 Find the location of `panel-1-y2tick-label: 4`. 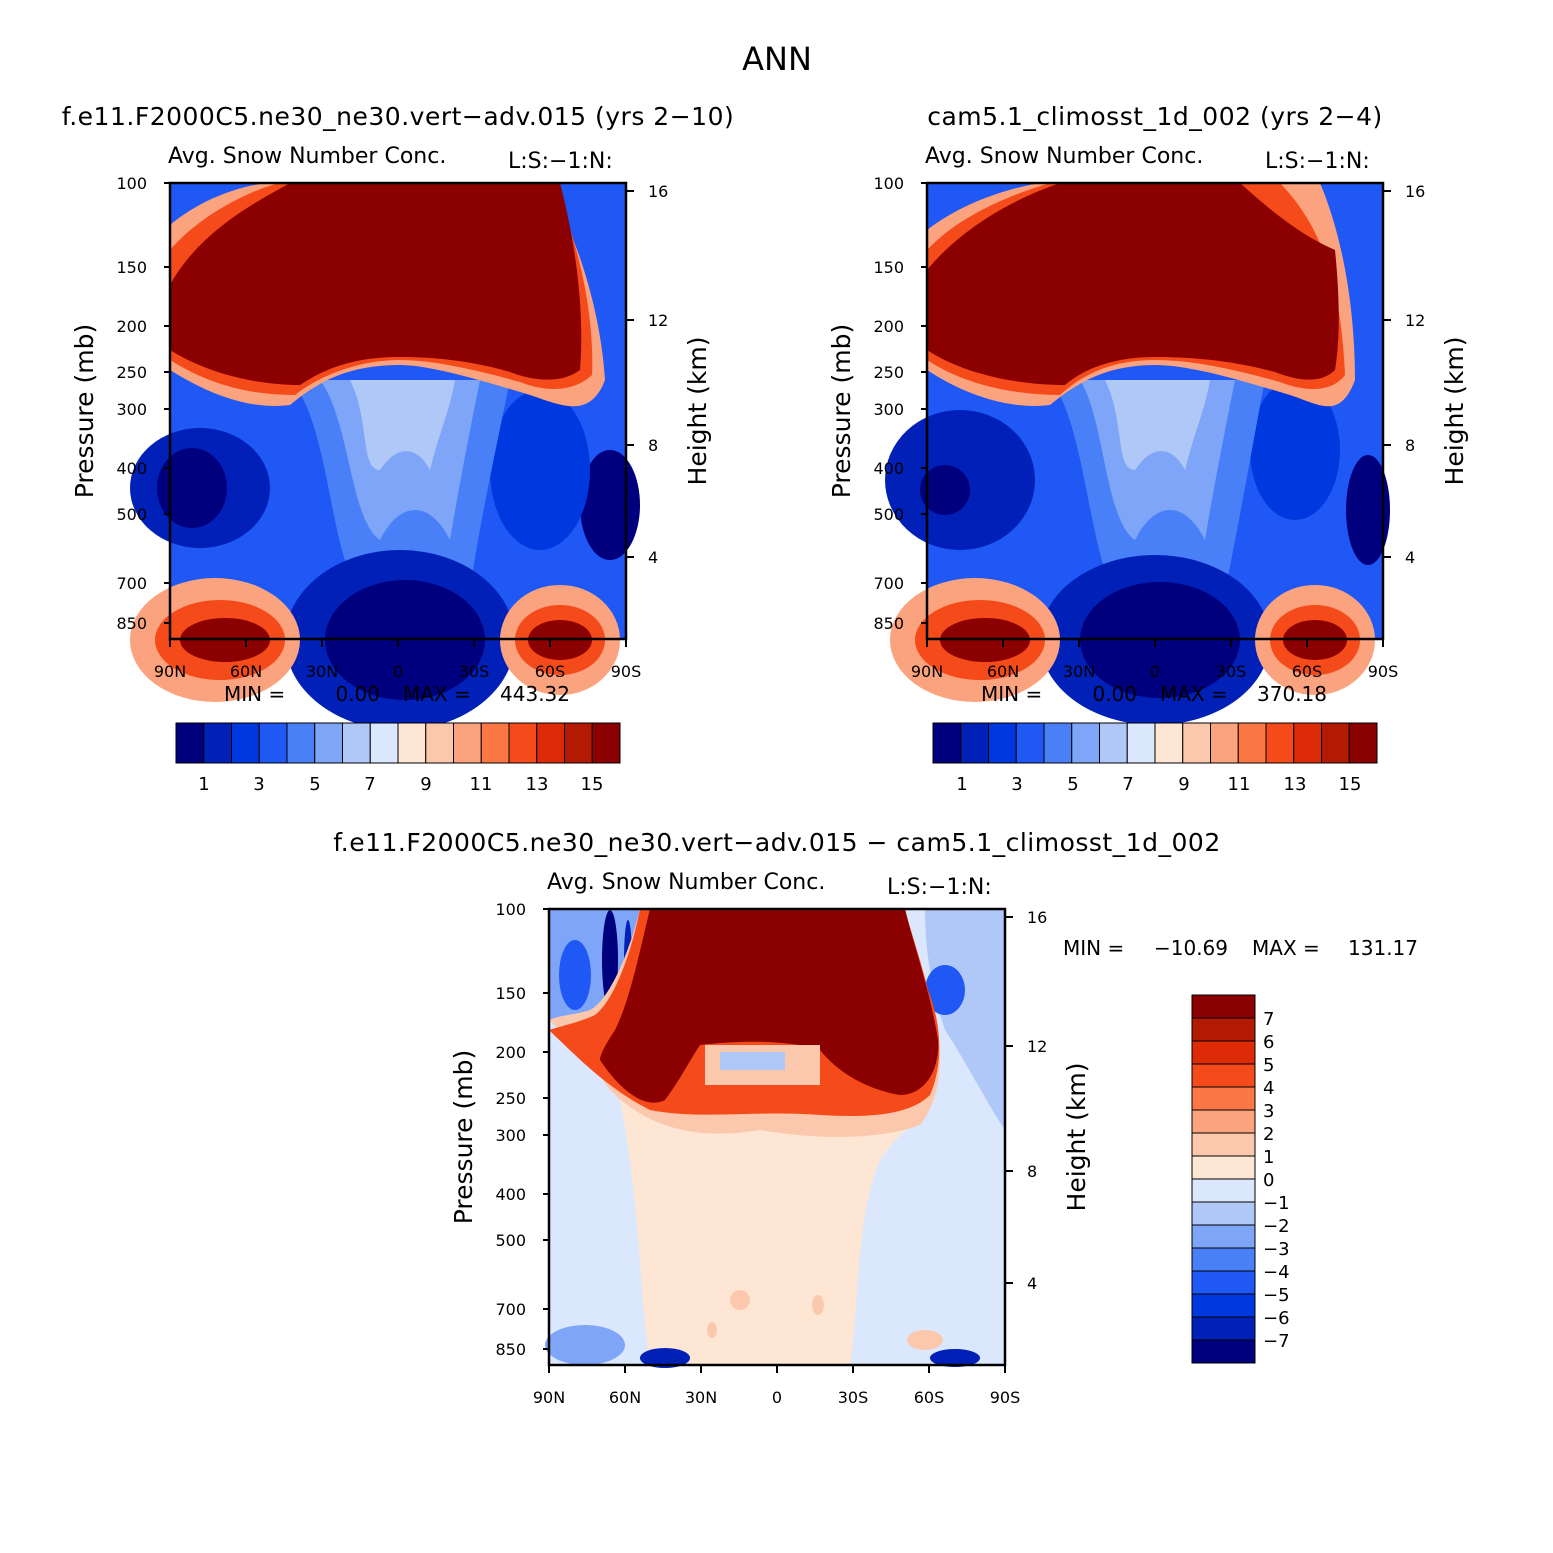

panel-1-y2tick-label: 4 is located at coordinates (653, 557).